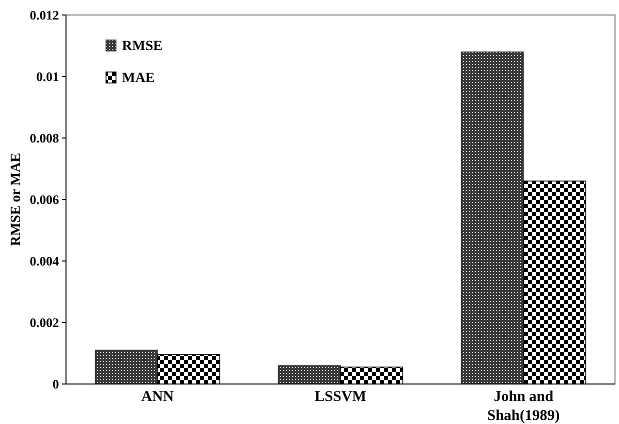 This screenshot has height=424, width=619. Describe the element at coordinates (44, 15) in the screenshot. I see `y-tick-label: 0.012` at that location.